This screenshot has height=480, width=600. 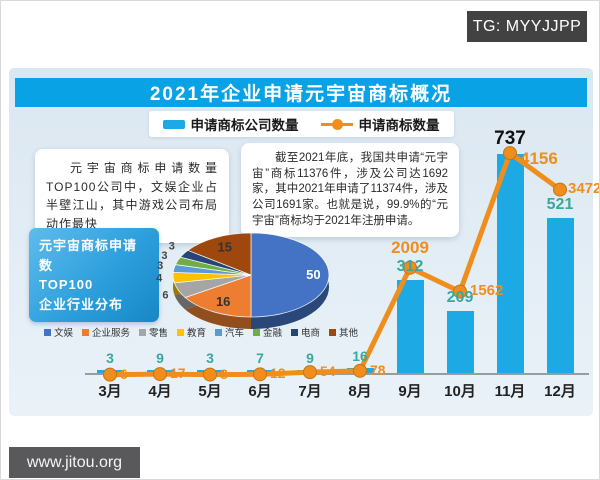 I want to click on chart-legend: 申请商标公司数量 申请商标数量, so click(x=301, y=124).